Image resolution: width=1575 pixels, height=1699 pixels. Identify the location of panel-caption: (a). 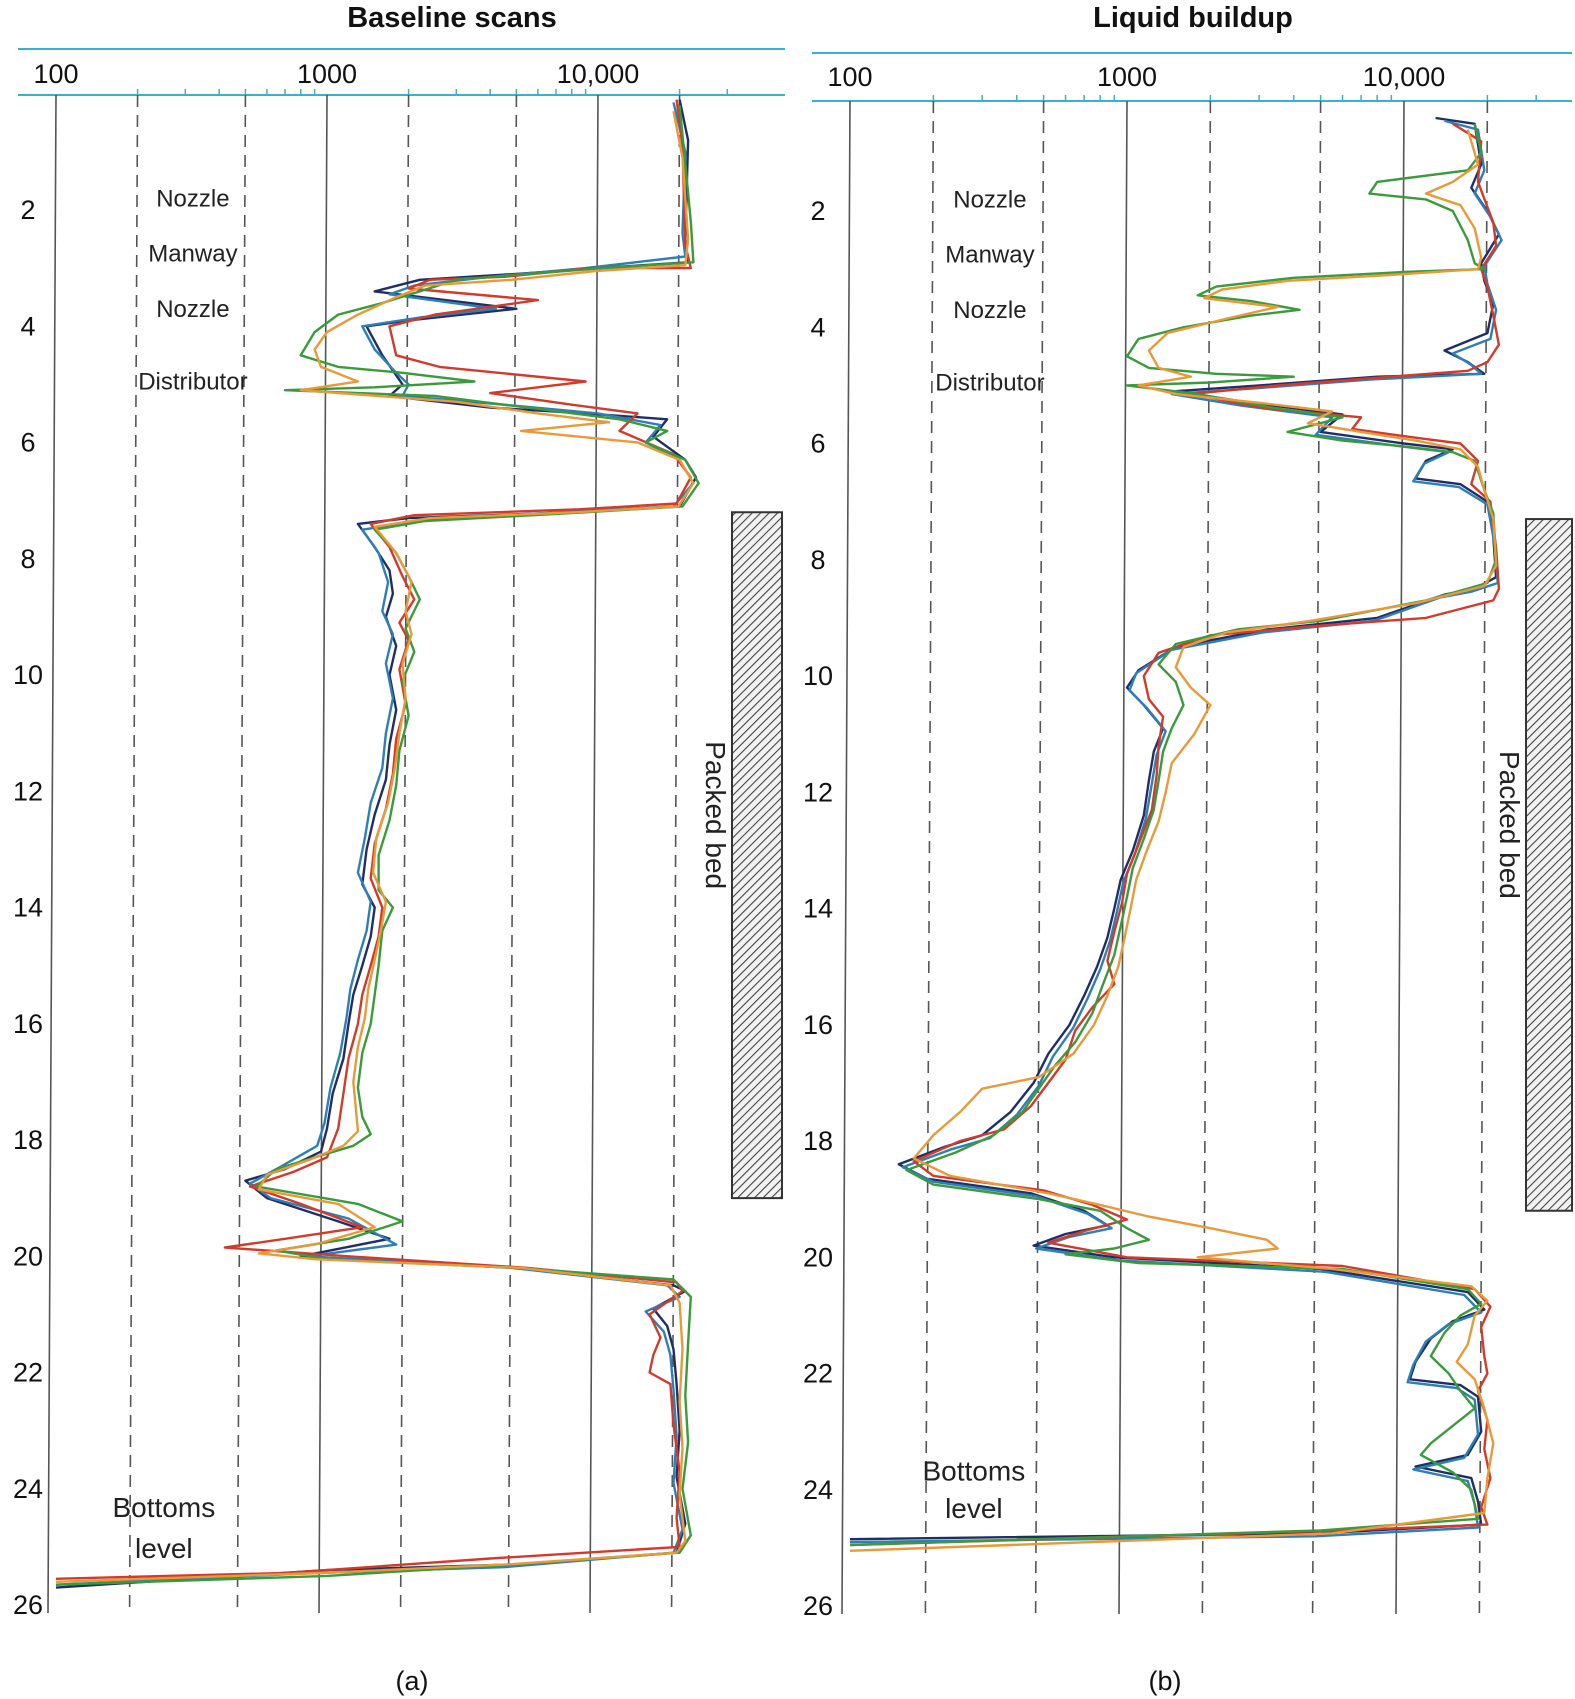
(412, 1681).